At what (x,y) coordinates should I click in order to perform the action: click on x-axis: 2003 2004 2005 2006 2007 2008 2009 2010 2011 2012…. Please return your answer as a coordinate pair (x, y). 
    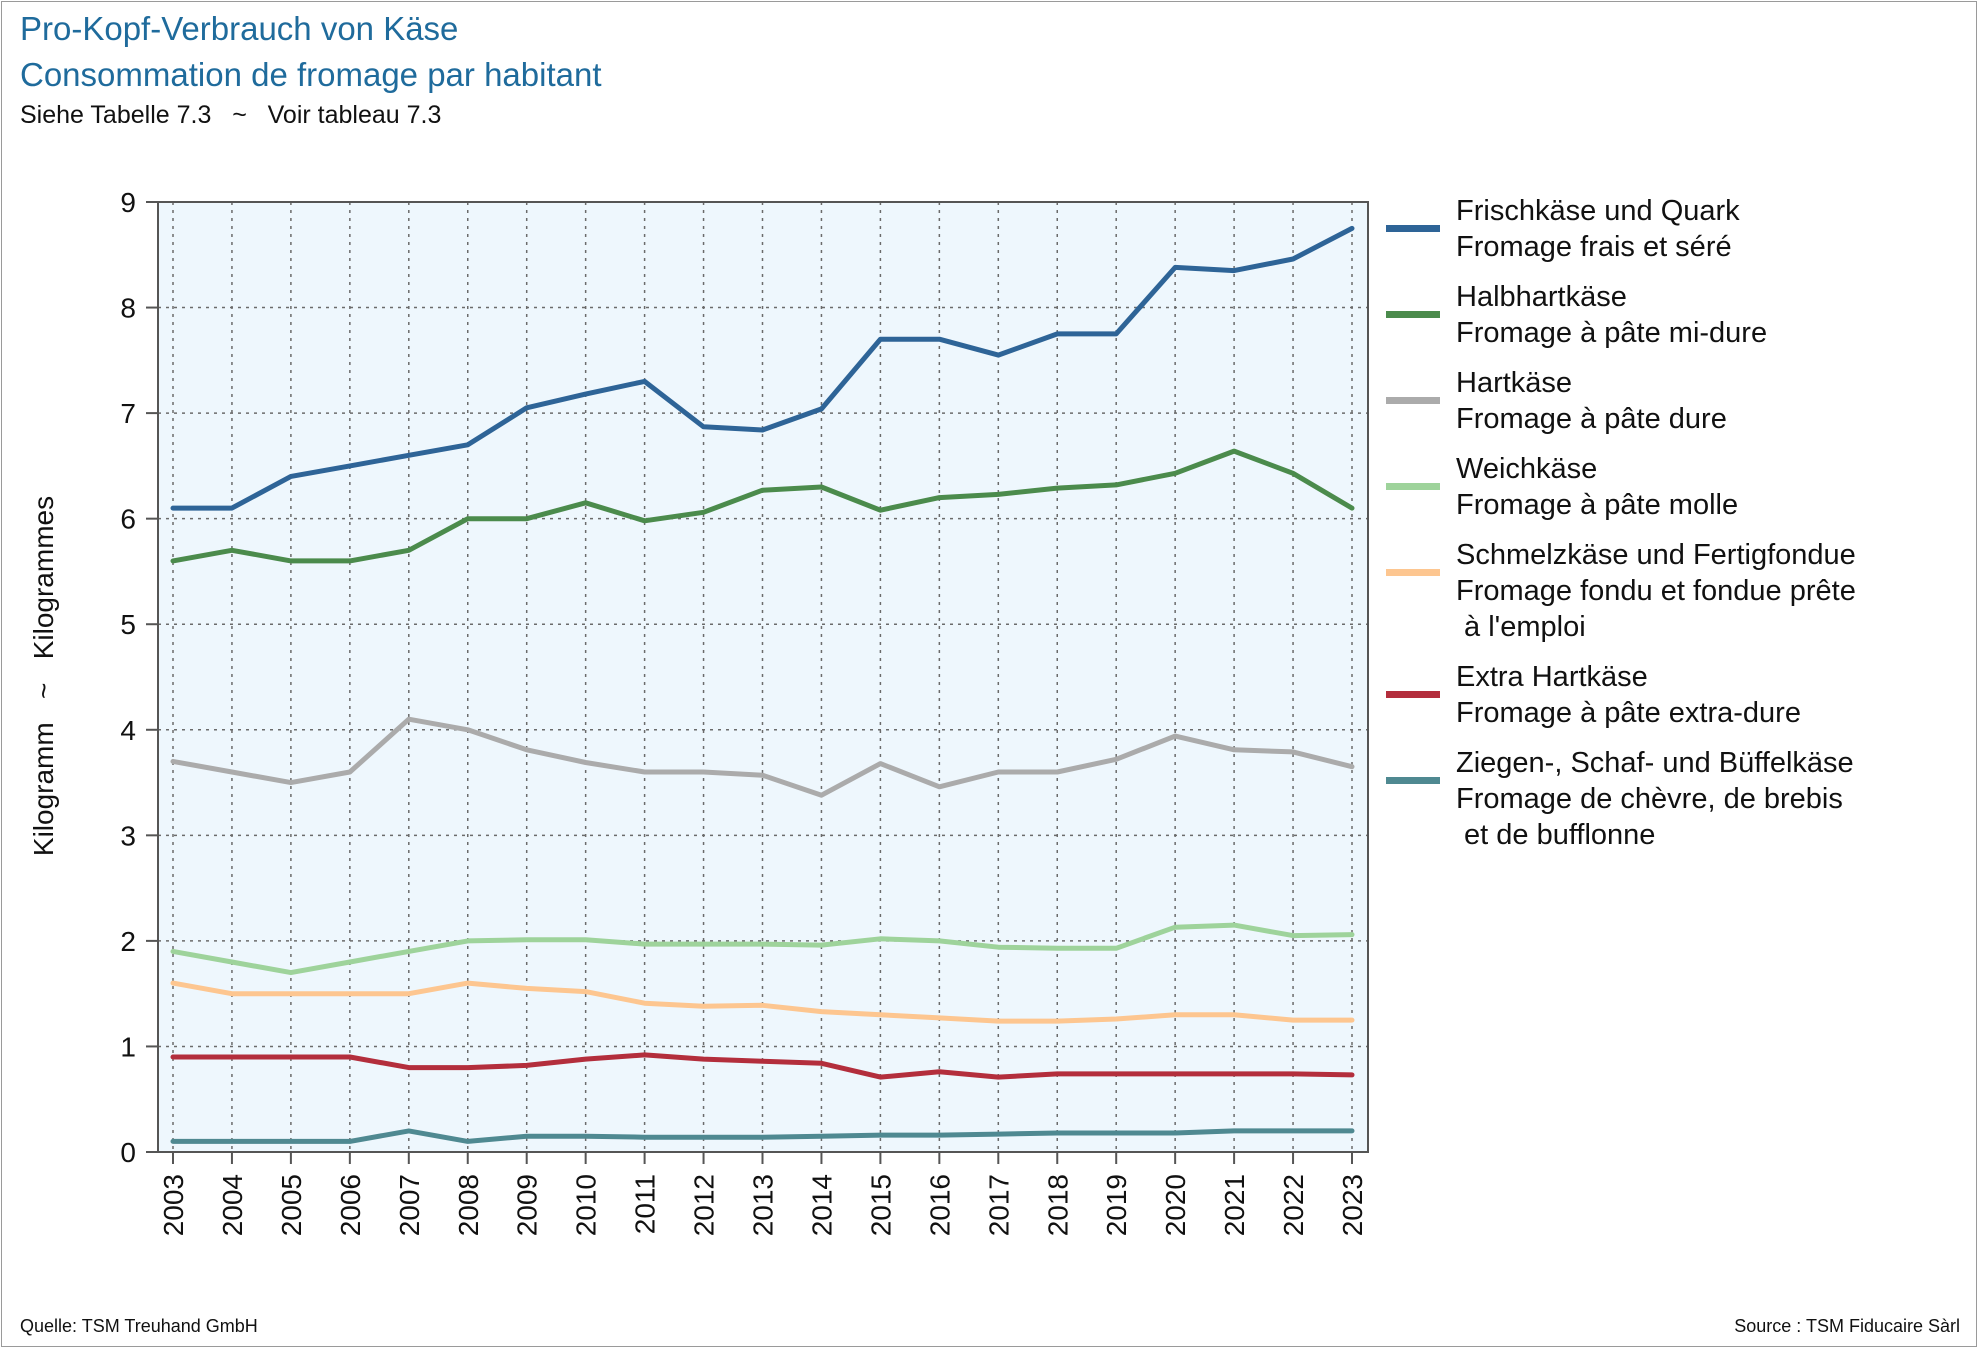
    Looking at the image, I should click on (763, 1194).